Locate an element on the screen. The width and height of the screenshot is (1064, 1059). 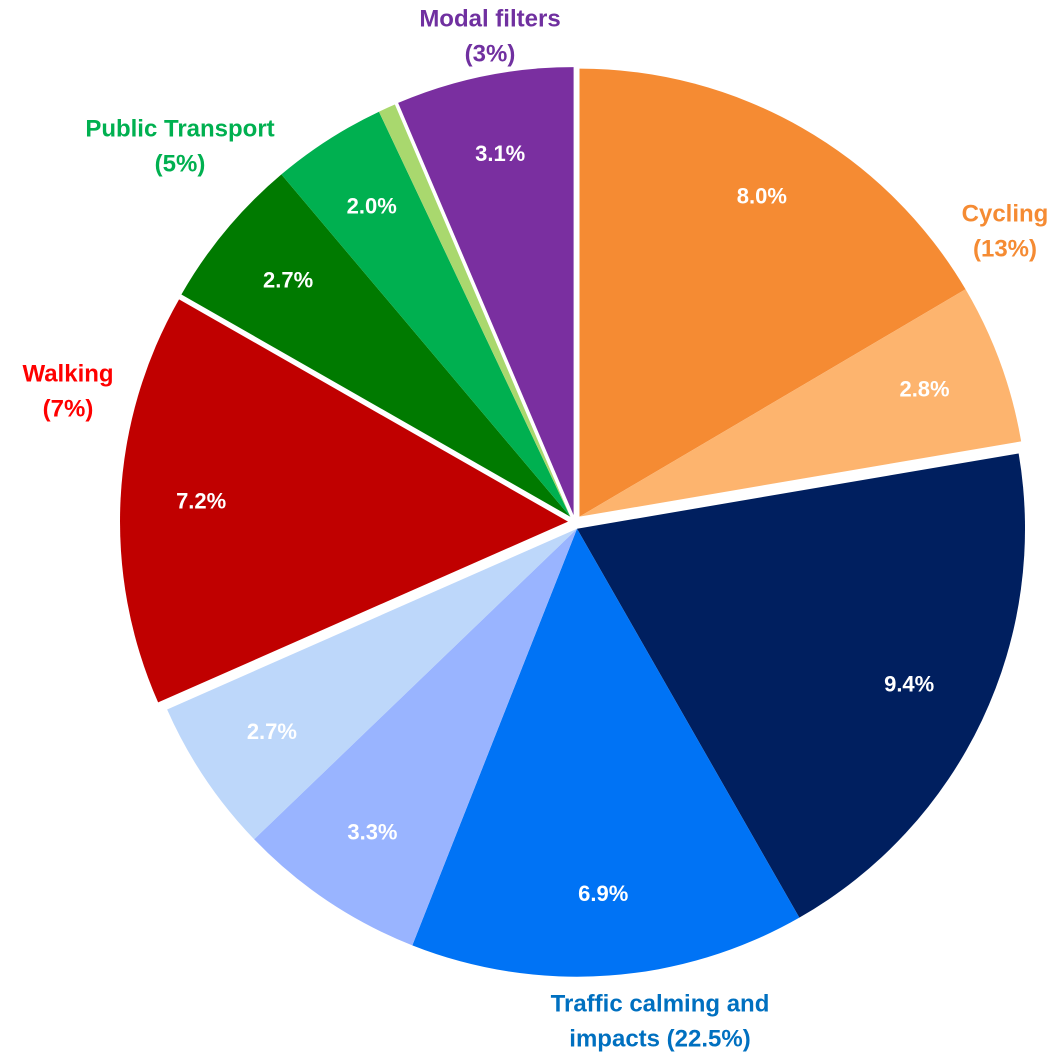
group-label: (5%) is located at coordinates (180, 163).